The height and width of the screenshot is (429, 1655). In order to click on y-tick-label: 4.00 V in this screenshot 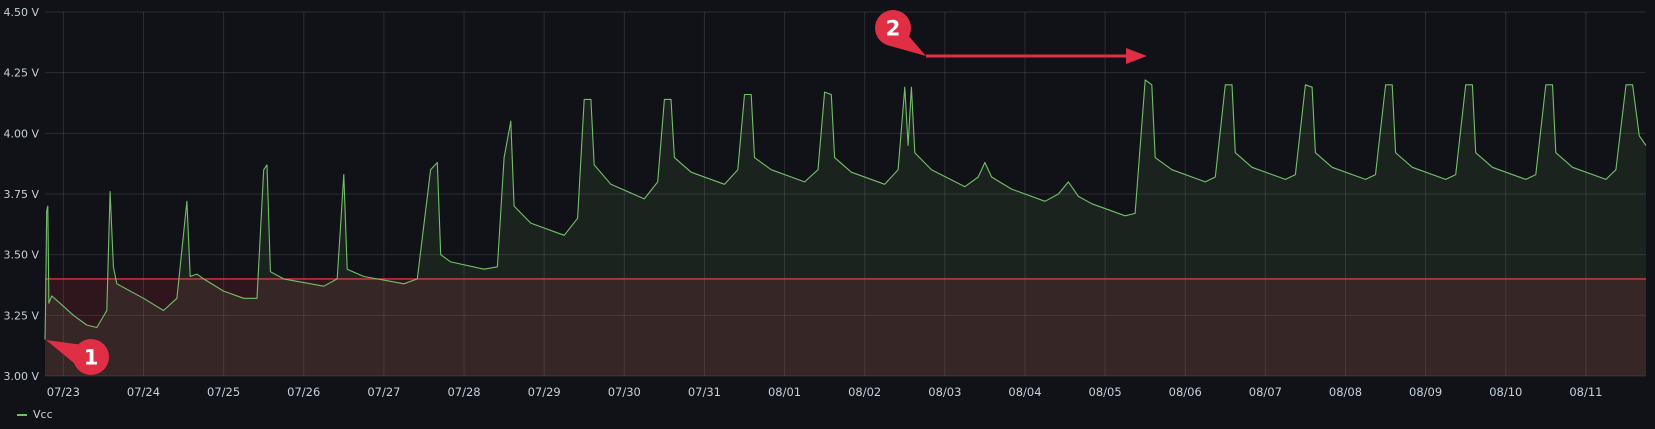, I will do `click(21, 133)`.